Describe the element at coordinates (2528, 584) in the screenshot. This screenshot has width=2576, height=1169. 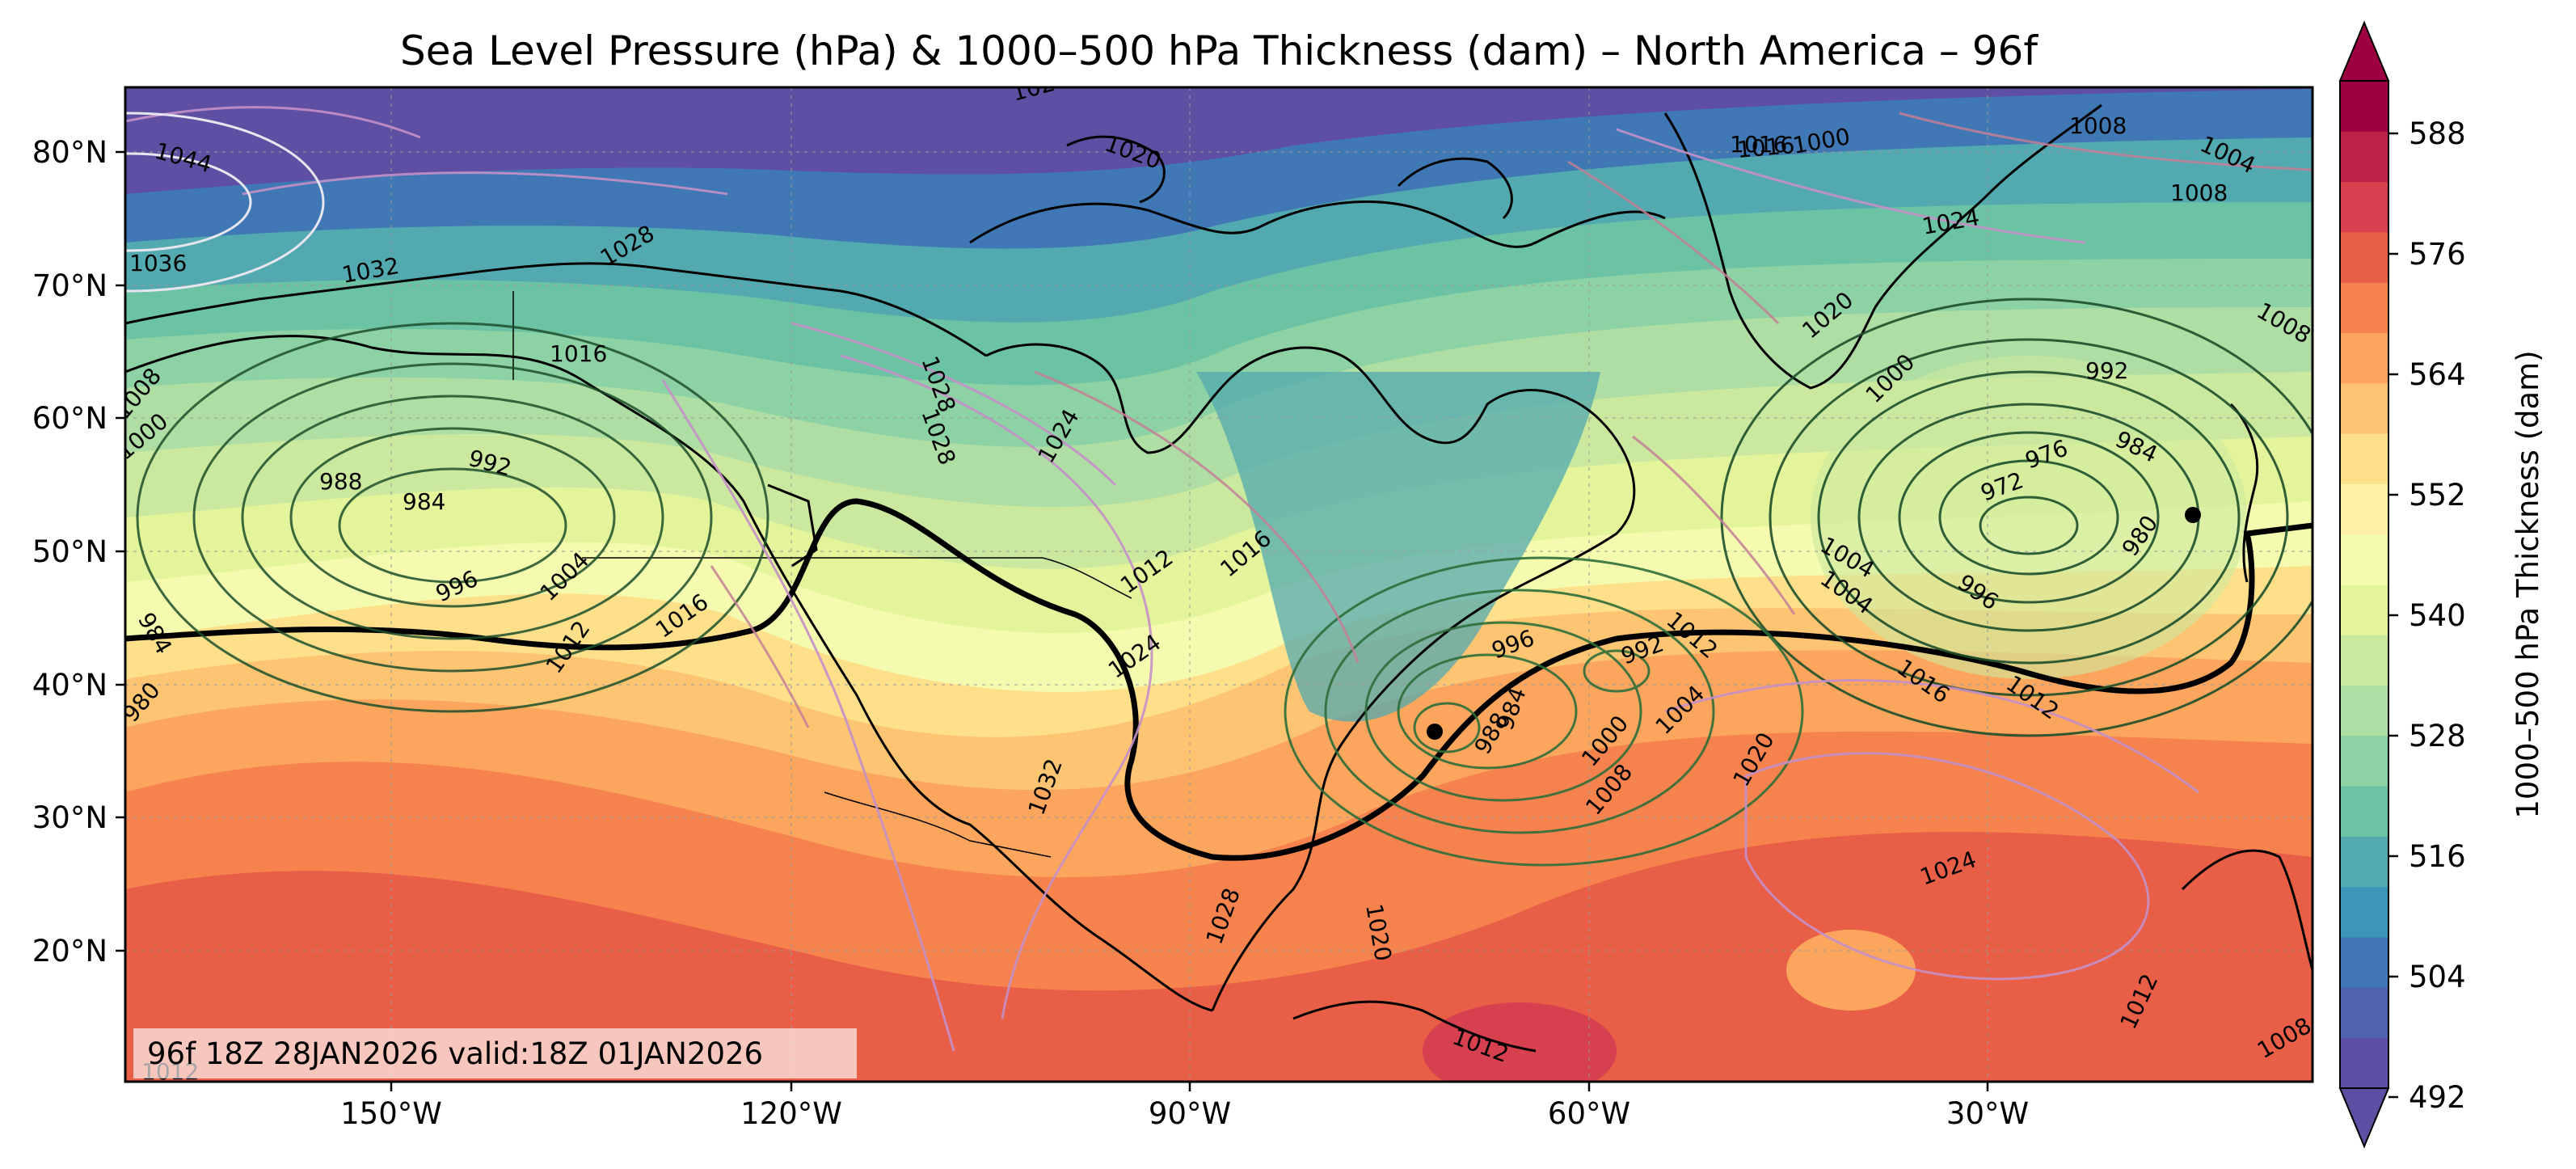
I see `colorbar-label: 1000–500 hPa Thickness (dam)` at that location.